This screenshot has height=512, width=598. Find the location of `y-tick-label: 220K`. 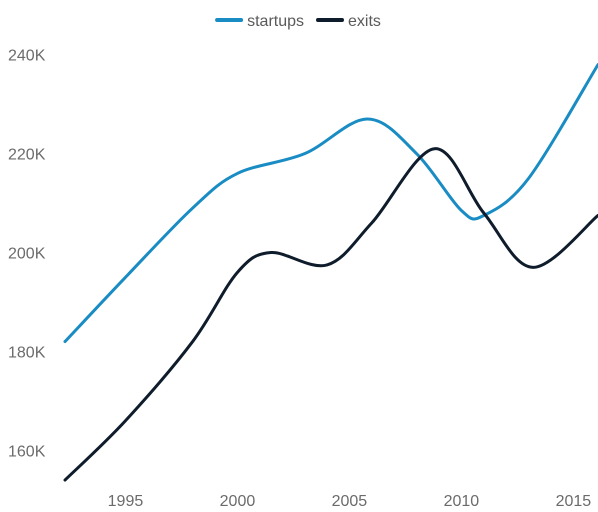

y-tick-label: 220K is located at coordinates (27, 155).